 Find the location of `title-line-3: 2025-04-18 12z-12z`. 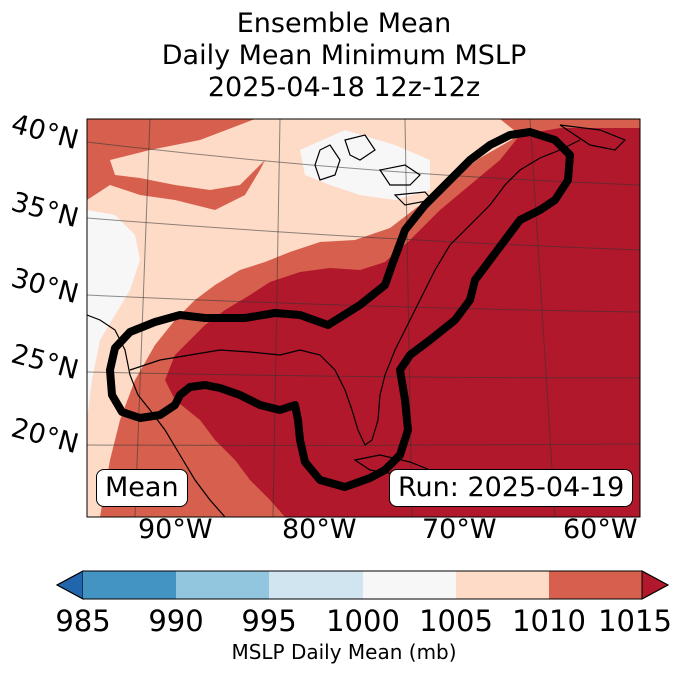

title-line-3: 2025-04-18 12z-12z is located at coordinates (344, 87).